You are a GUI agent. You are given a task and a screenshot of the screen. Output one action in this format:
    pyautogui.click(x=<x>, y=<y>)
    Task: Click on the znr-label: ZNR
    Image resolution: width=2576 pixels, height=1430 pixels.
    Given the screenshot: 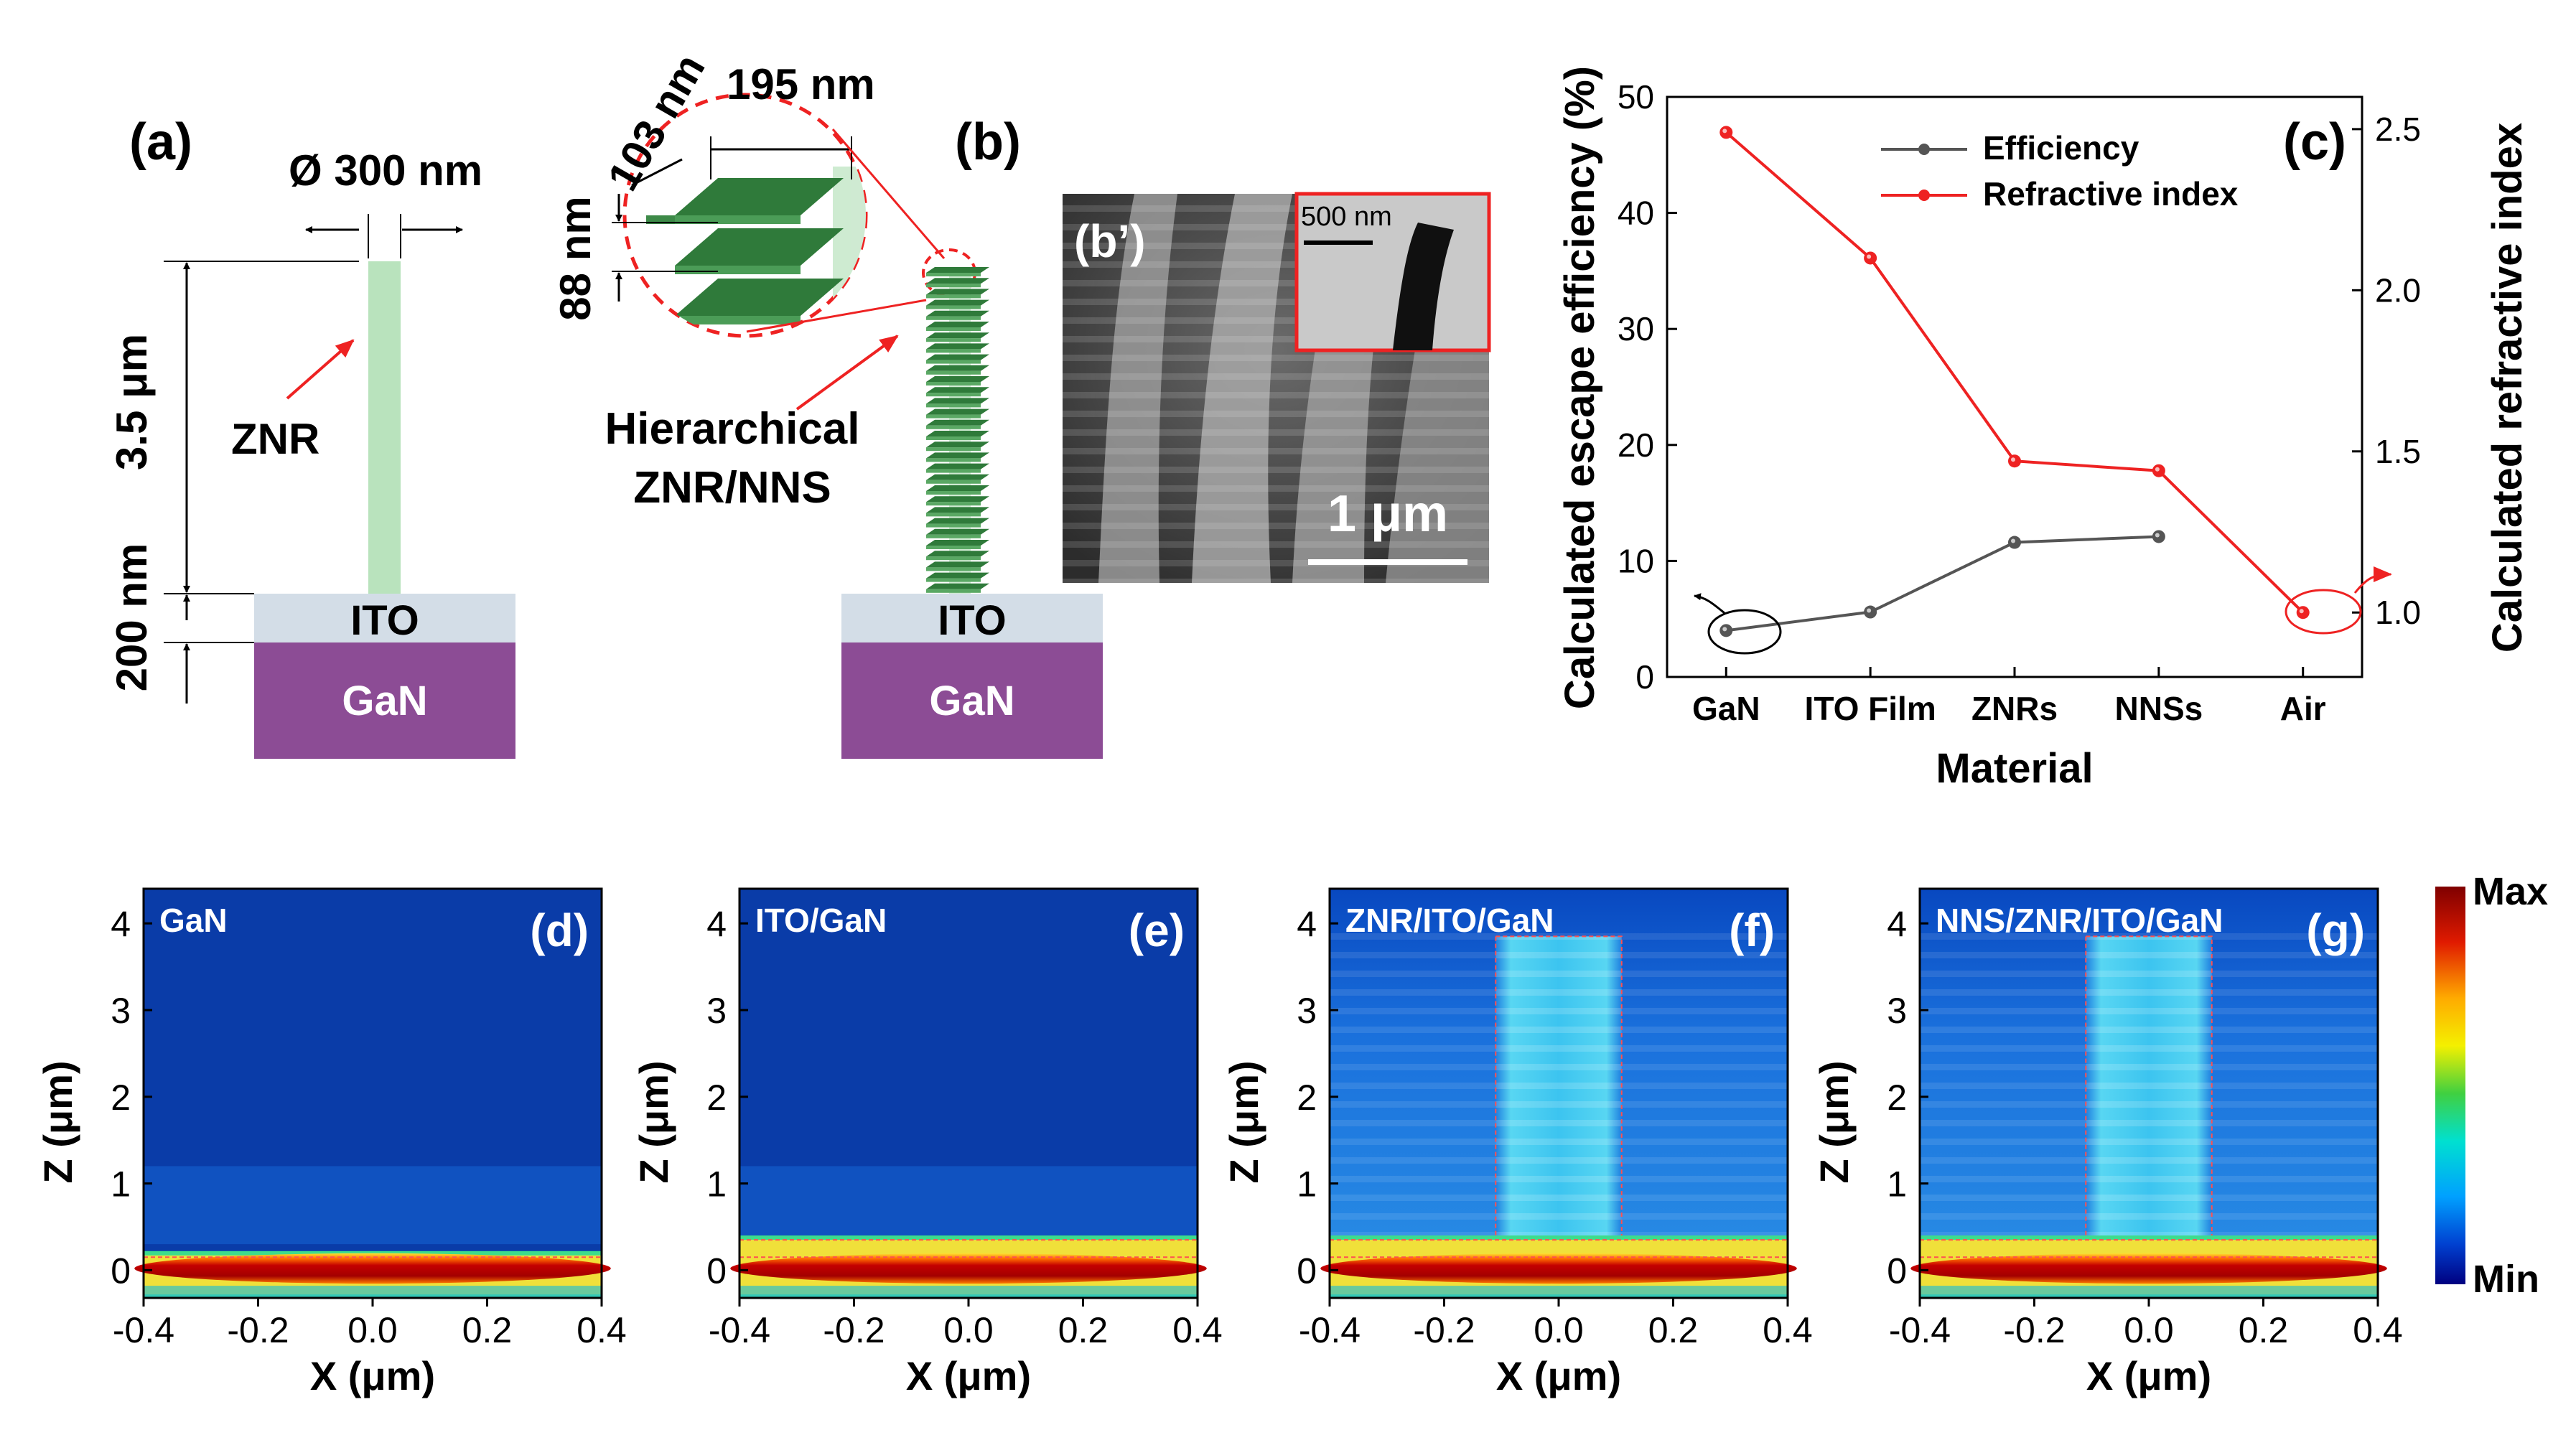 What is the action you would take?
    pyautogui.click(x=275, y=439)
    